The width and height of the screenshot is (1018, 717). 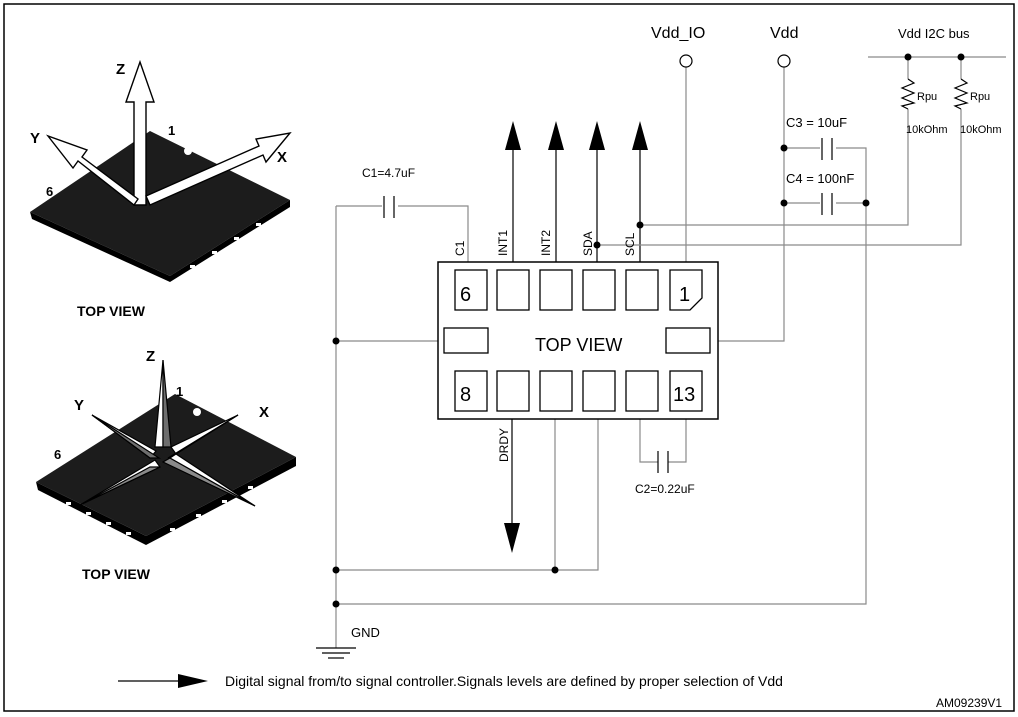 What do you see at coordinates (784, 33) in the screenshot?
I see `vdd-label: Vdd` at bounding box center [784, 33].